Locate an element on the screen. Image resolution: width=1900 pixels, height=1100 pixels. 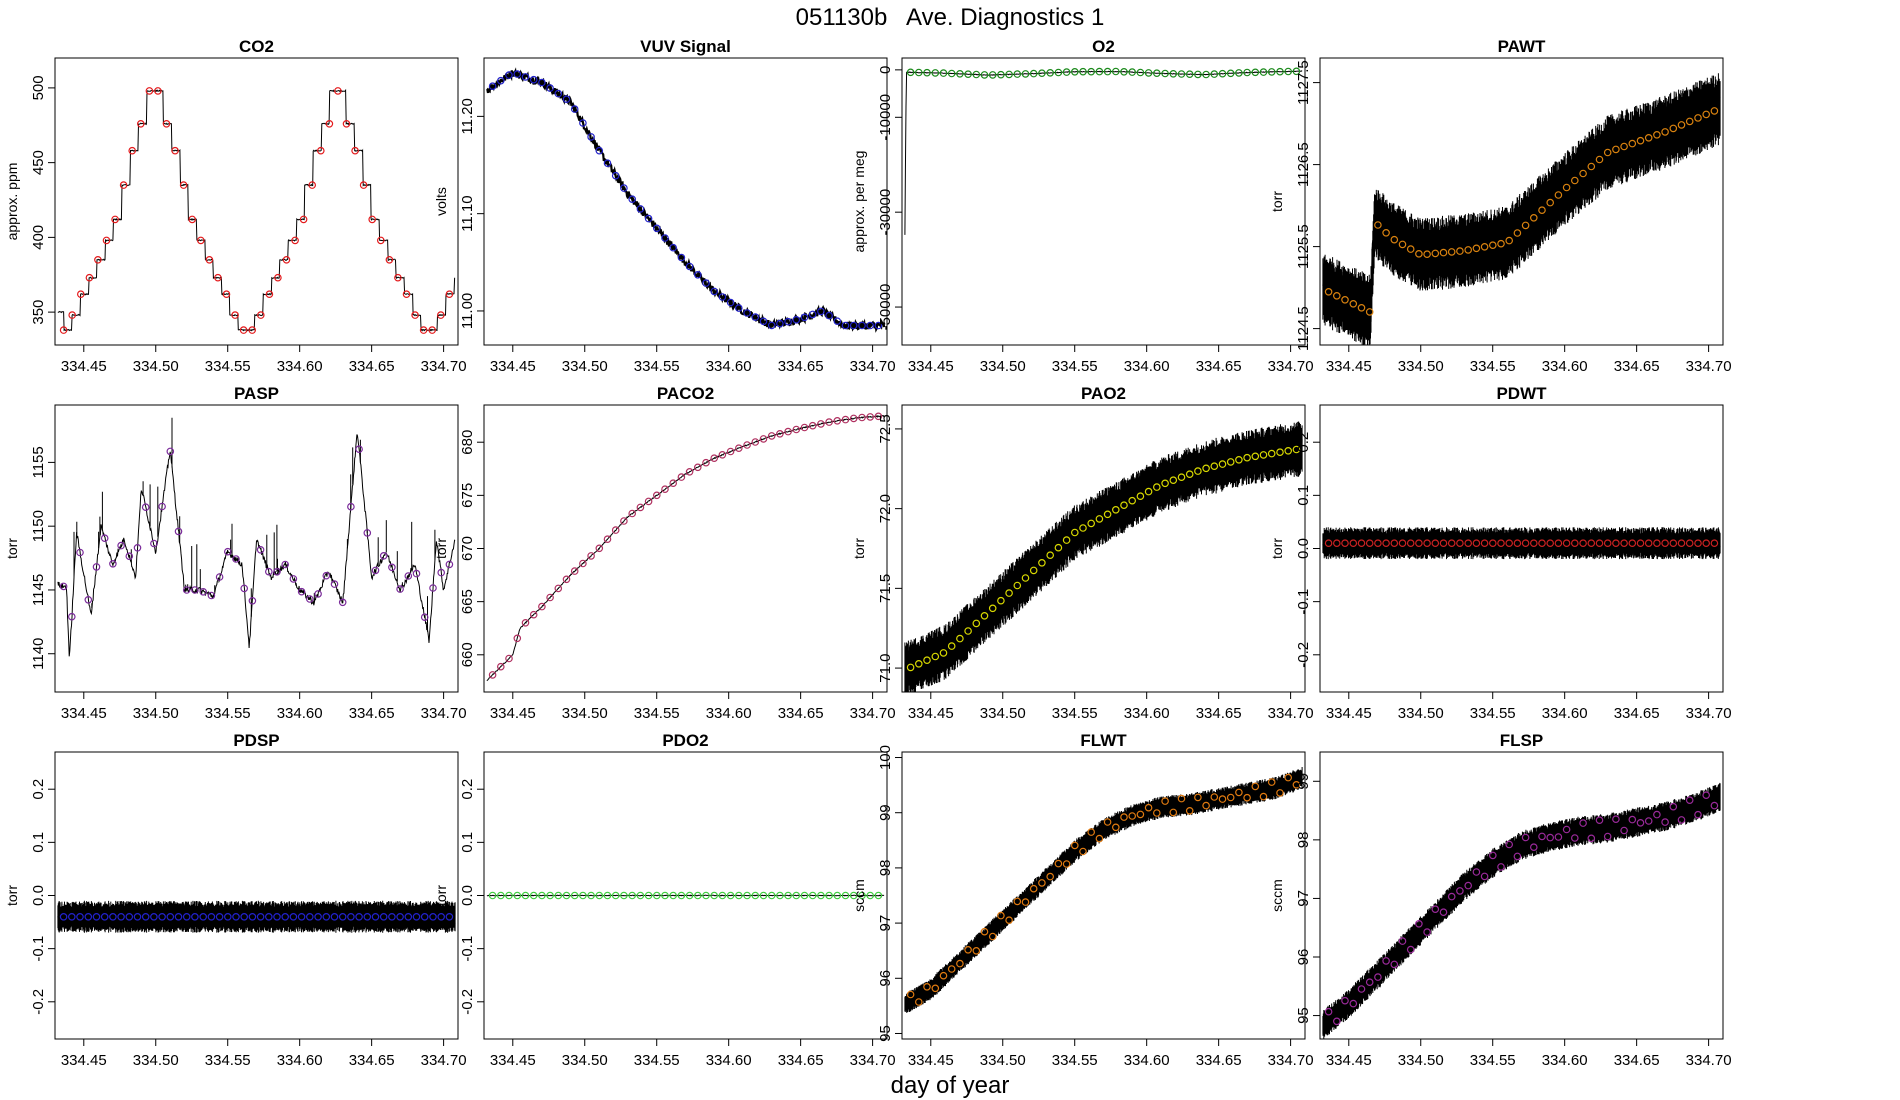
y-tick-label: 0.2 is located at coordinates (38, 789).